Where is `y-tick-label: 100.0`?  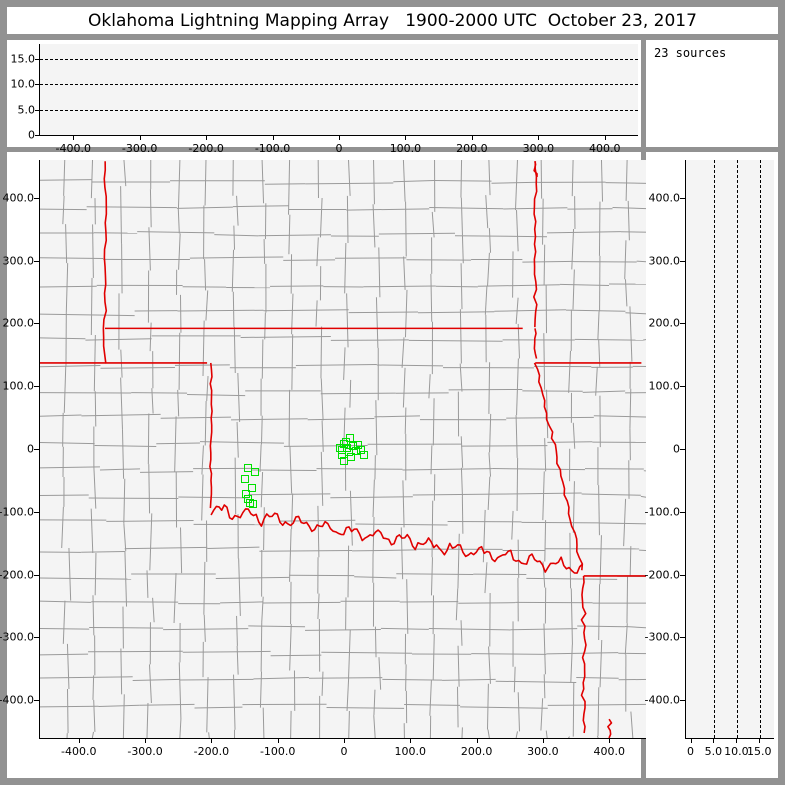 y-tick-label: 100.0 is located at coordinates (18, 386).